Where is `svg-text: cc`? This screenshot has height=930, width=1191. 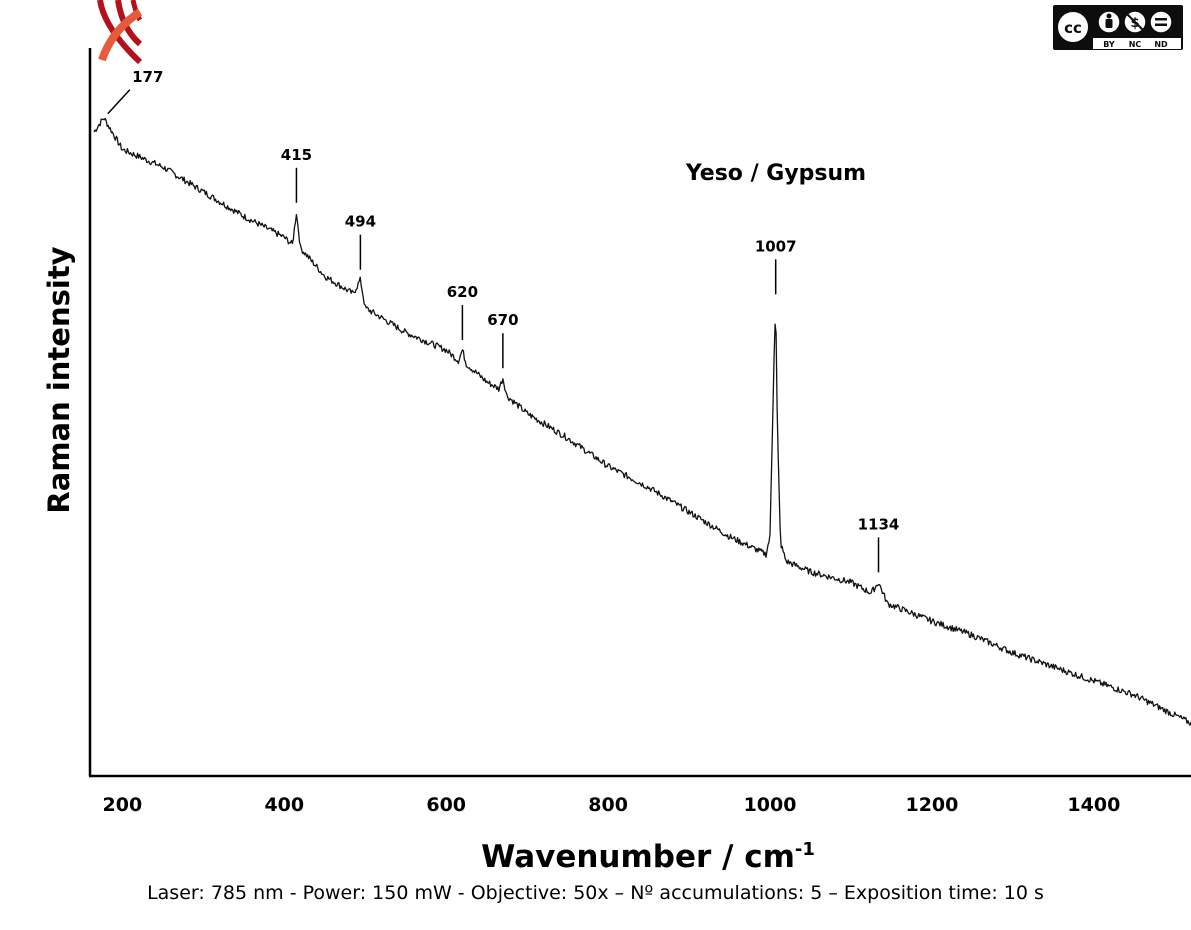 svg-text: cc is located at coordinates (1073, 28).